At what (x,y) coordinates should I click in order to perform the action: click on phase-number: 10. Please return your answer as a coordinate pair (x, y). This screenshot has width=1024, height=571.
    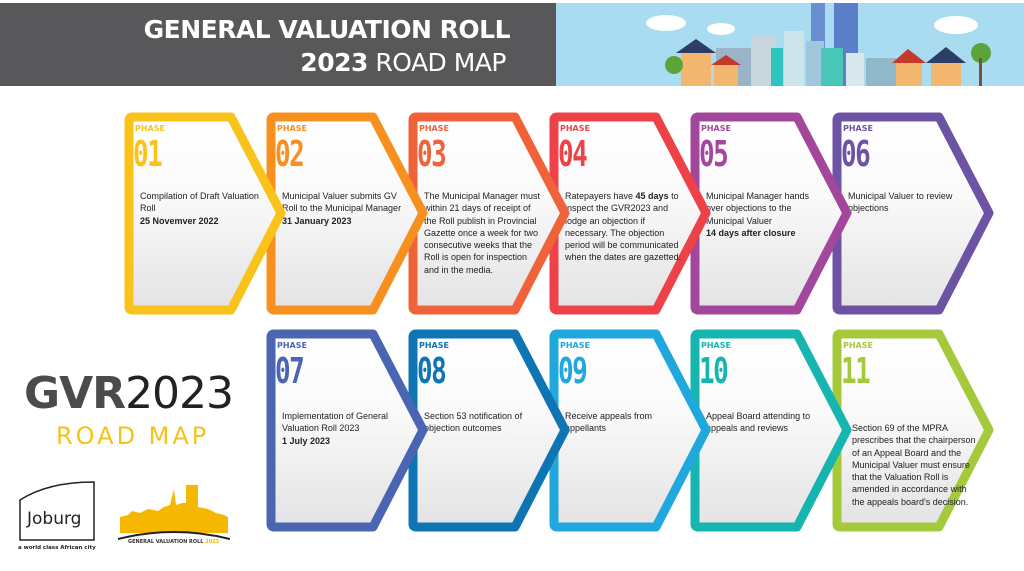
    Looking at the image, I should click on (714, 371).